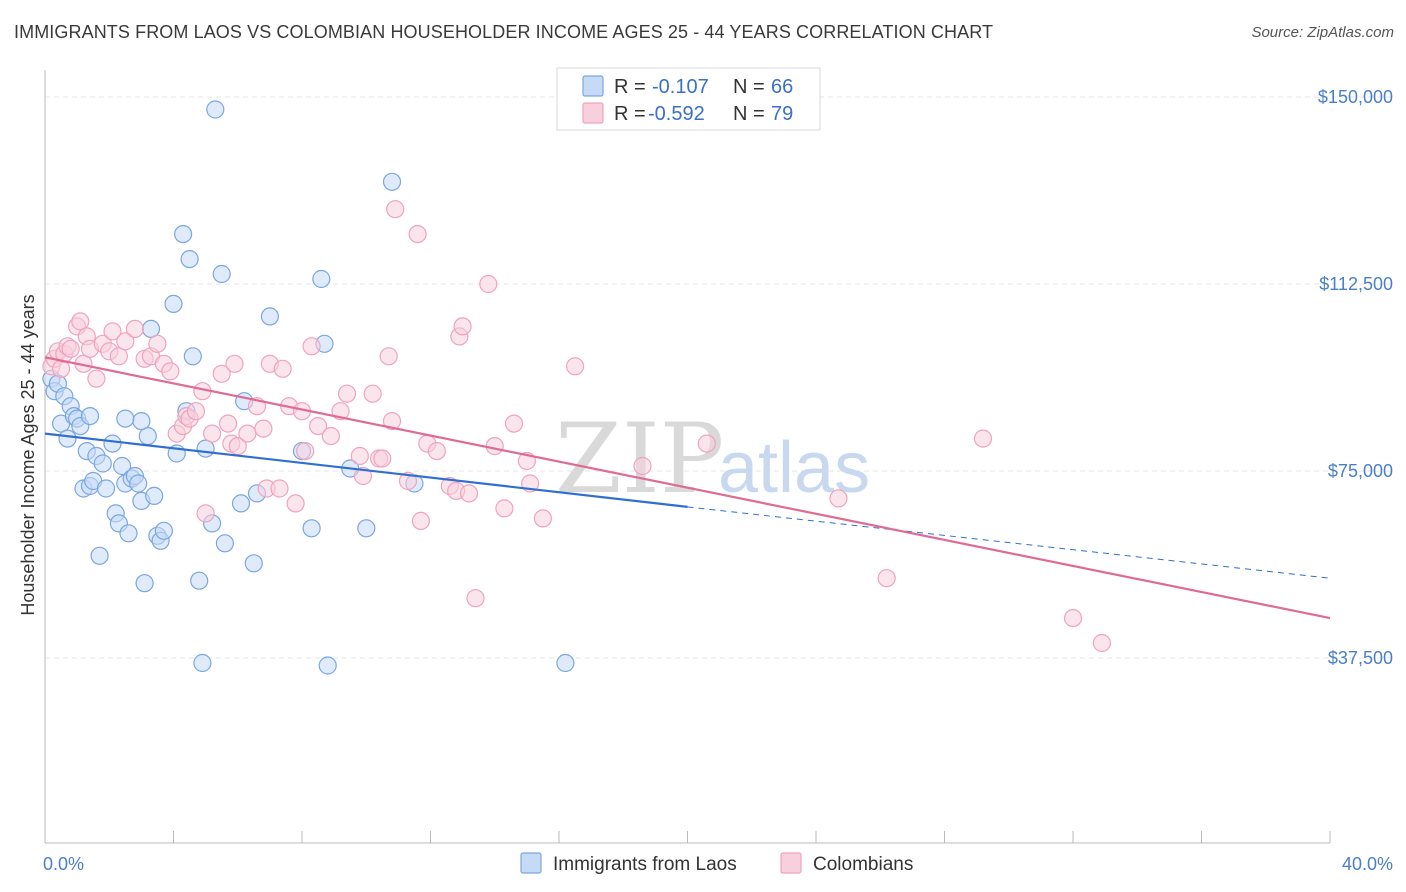 This screenshot has width=1406, height=892. I want to click on laos-trend-extension, so click(1009, 542).